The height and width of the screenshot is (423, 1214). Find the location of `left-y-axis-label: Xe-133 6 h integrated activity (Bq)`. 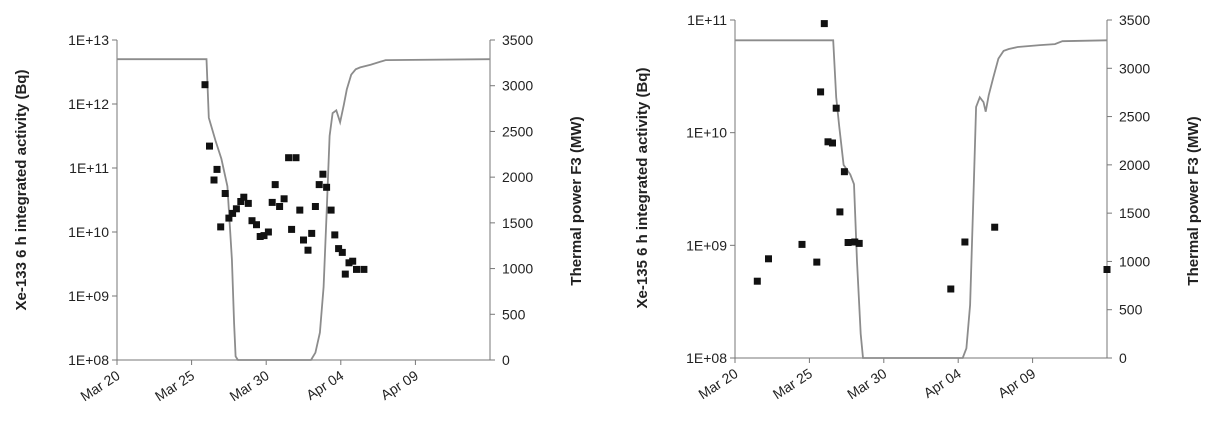

left-y-axis-label: Xe-133 6 h integrated activity (Bq) is located at coordinates (21, 190).